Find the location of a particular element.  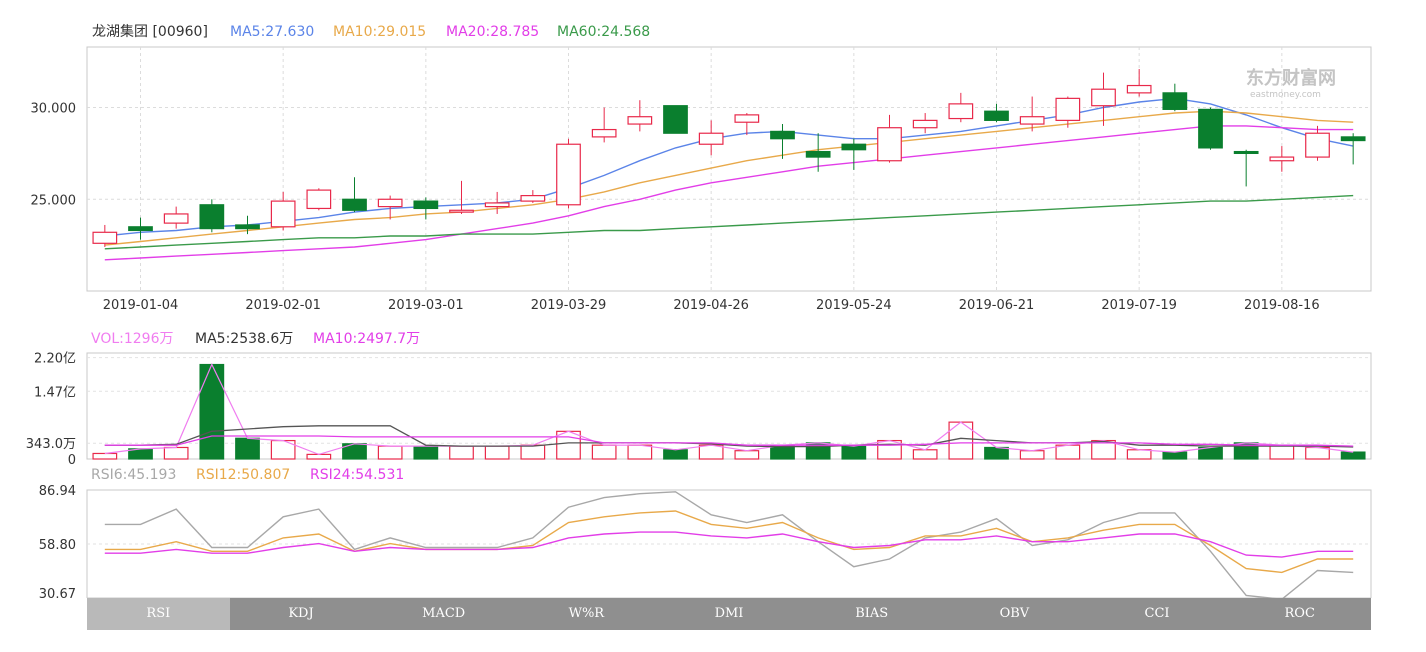

watermark-subtext: eastmoney.com is located at coordinates (1285, 95).